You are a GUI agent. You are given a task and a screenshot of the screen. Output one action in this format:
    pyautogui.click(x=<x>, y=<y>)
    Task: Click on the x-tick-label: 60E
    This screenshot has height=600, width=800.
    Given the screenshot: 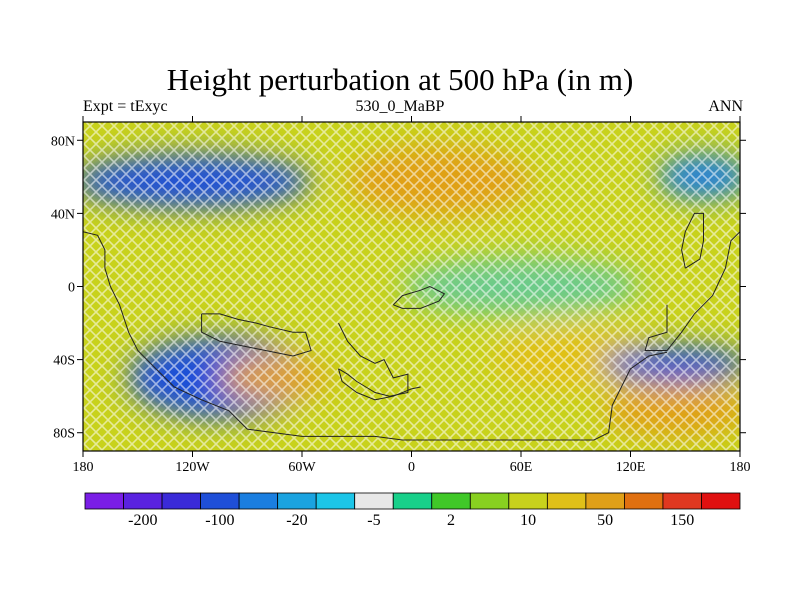 What is the action you would take?
    pyautogui.click(x=521, y=467)
    